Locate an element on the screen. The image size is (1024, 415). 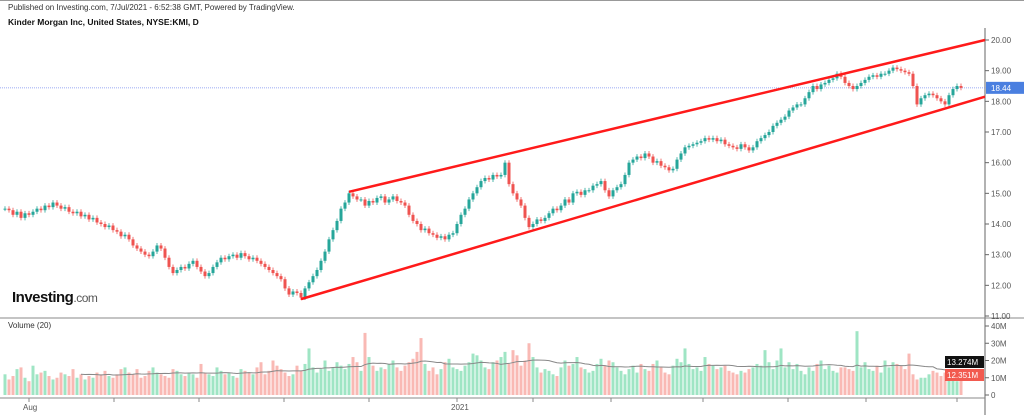
volume-tick-label: 10M is located at coordinates (999, 378).